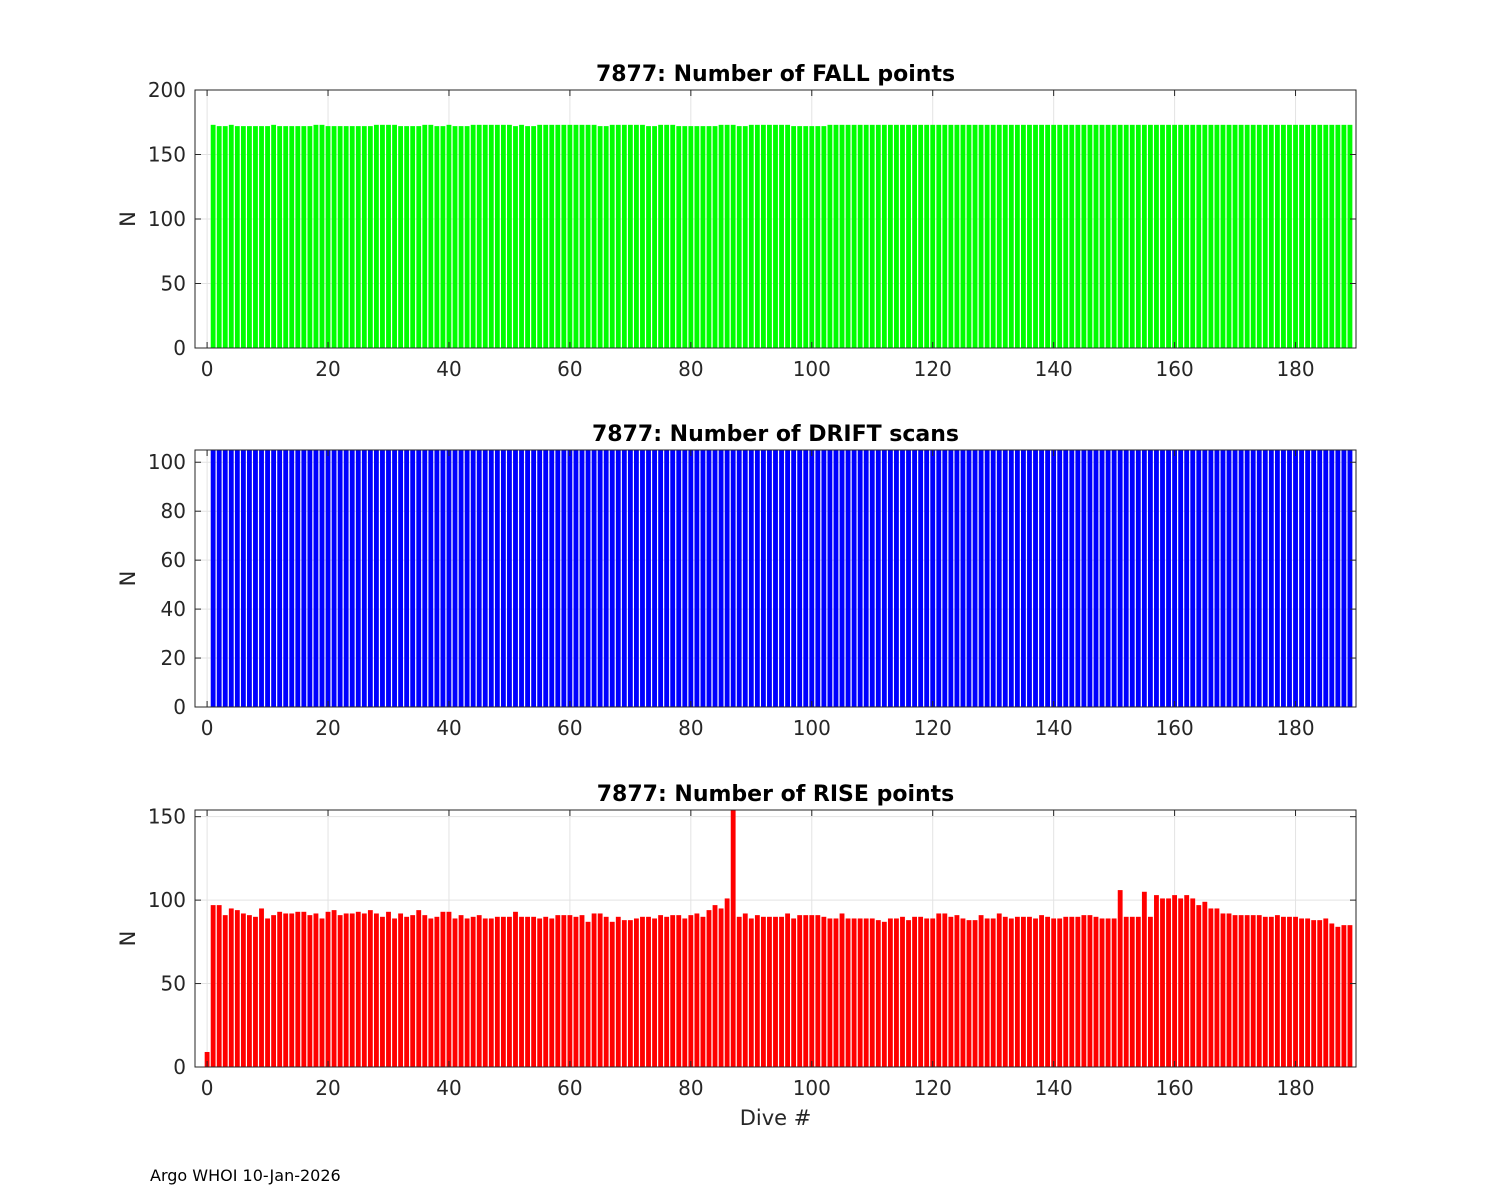  What do you see at coordinates (167, 90) in the screenshot?
I see `y-tick-label: 200` at bounding box center [167, 90].